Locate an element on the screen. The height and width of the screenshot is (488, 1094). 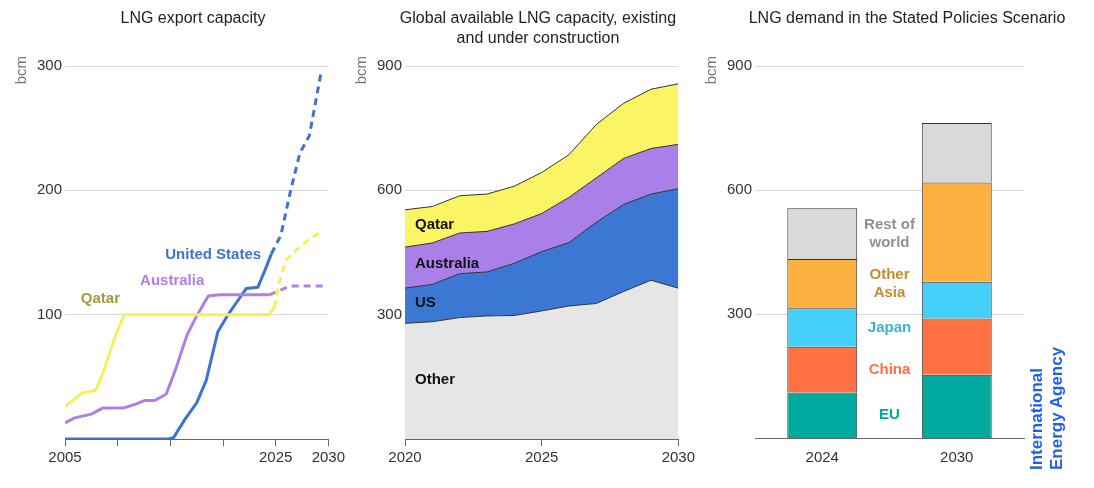
series-label: Rest of world is located at coordinates (890, 232).